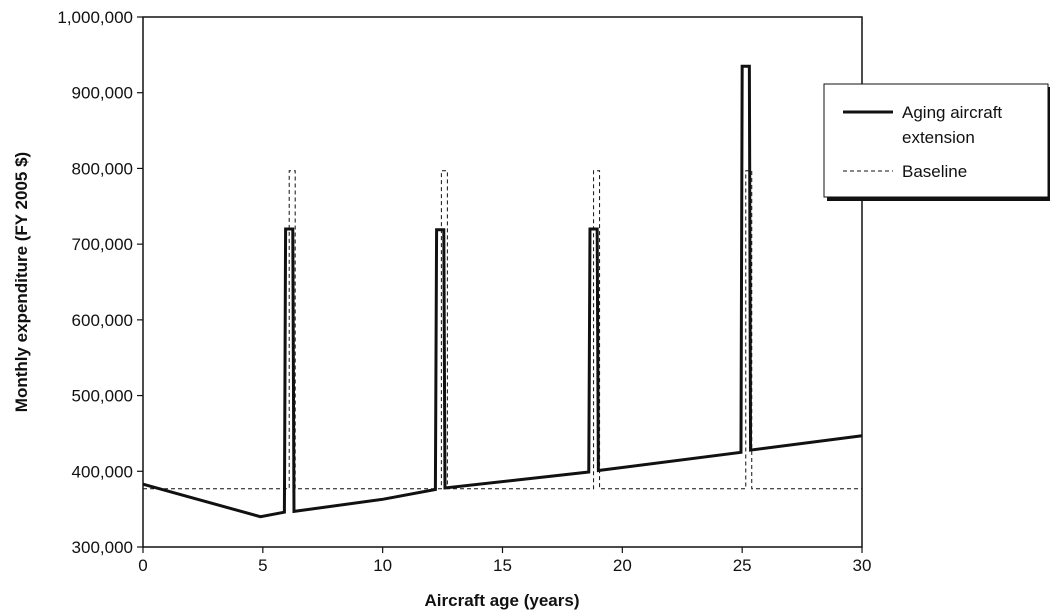 This screenshot has width=1050, height=615. What do you see at coordinates (102, 93) in the screenshot?
I see `y-tick-label: 900,000` at bounding box center [102, 93].